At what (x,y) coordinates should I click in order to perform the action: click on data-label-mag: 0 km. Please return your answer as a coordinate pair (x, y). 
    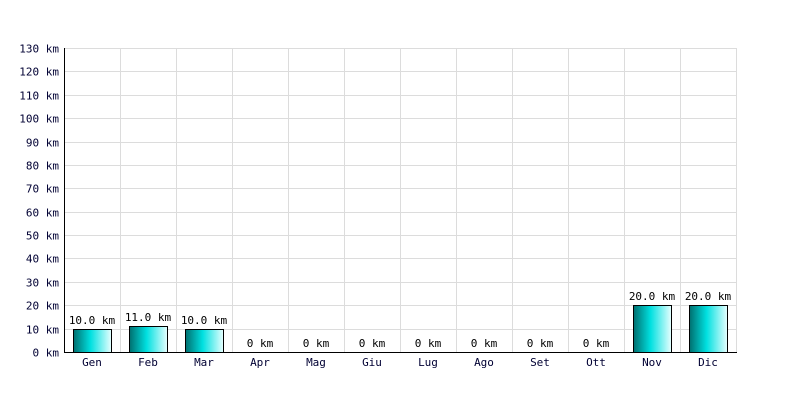
    Looking at the image, I should click on (316, 343).